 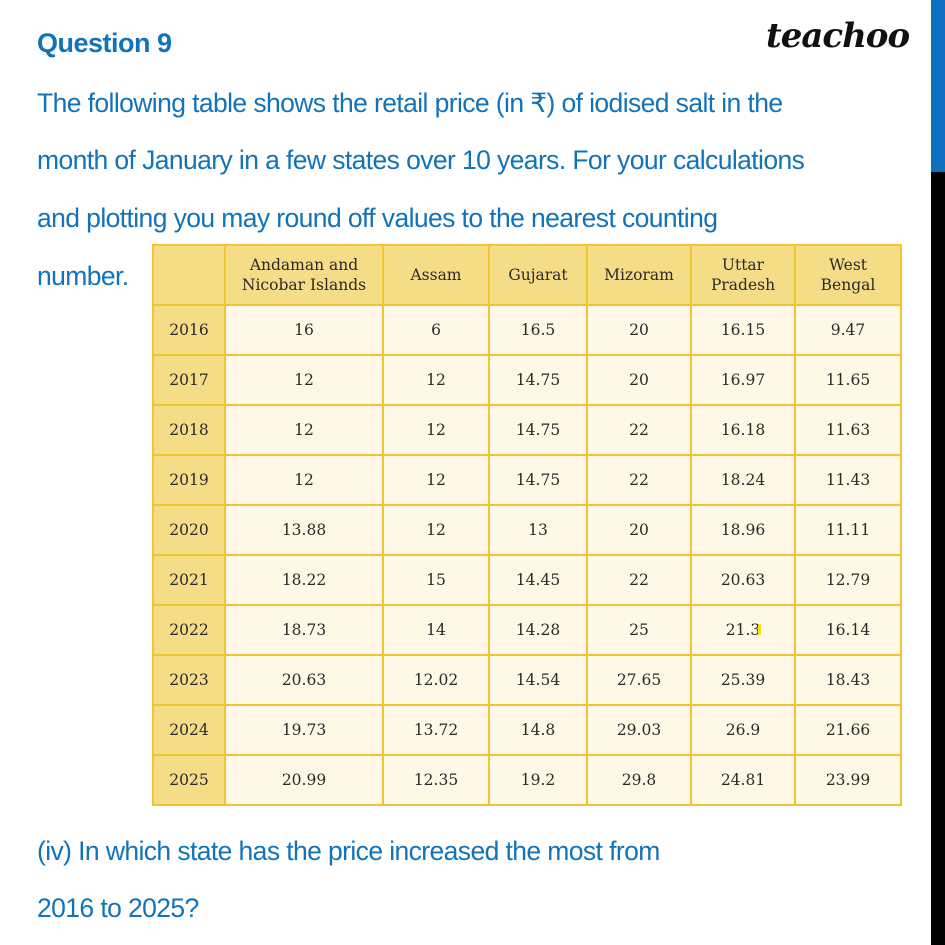 What do you see at coordinates (304, 630) in the screenshot?
I see `price-cell: 18.73` at bounding box center [304, 630].